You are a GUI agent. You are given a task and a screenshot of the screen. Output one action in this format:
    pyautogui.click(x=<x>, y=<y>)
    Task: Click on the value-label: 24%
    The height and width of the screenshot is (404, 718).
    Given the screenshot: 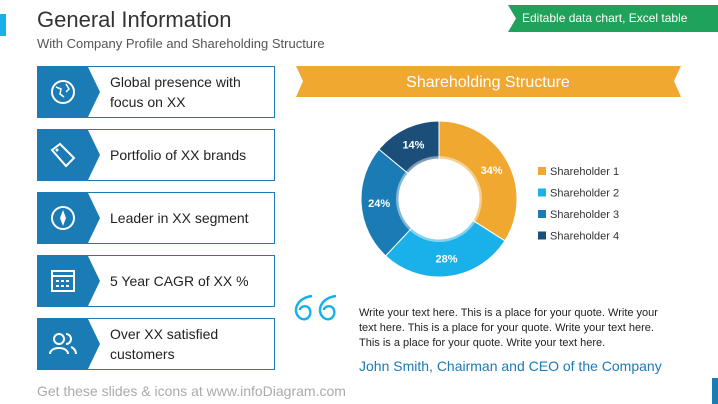 What is the action you would take?
    pyautogui.click(x=379, y=204)
    